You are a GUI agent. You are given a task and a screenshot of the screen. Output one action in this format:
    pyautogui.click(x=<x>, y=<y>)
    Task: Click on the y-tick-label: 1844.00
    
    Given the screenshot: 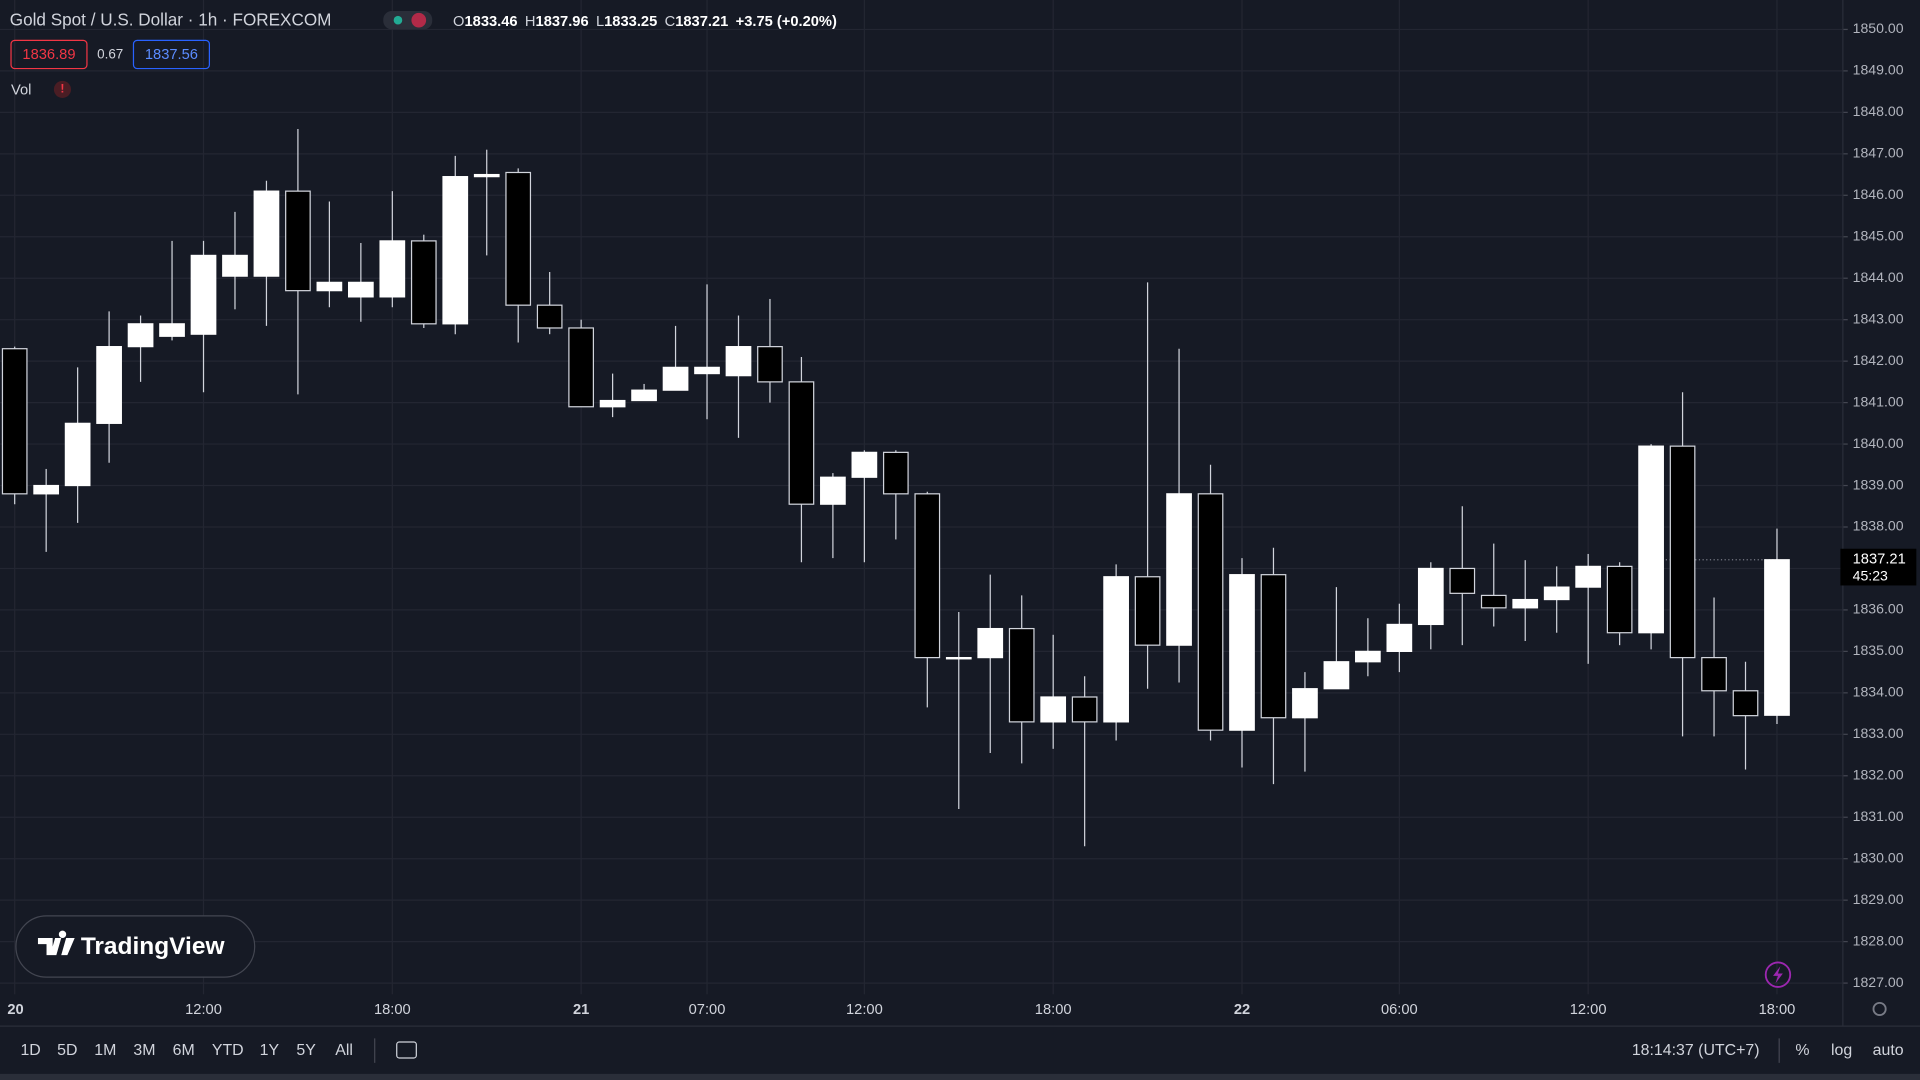 What is the action you would take?
    pyautogui.click(x=1878, y=277)
    